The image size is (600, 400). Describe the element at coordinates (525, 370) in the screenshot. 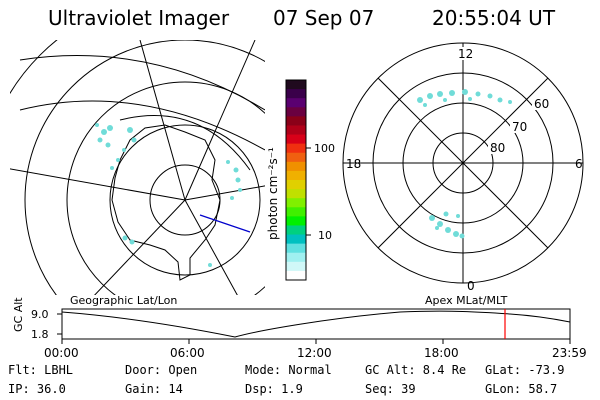

I see `glat-value: GLat: -73.9` at that location.